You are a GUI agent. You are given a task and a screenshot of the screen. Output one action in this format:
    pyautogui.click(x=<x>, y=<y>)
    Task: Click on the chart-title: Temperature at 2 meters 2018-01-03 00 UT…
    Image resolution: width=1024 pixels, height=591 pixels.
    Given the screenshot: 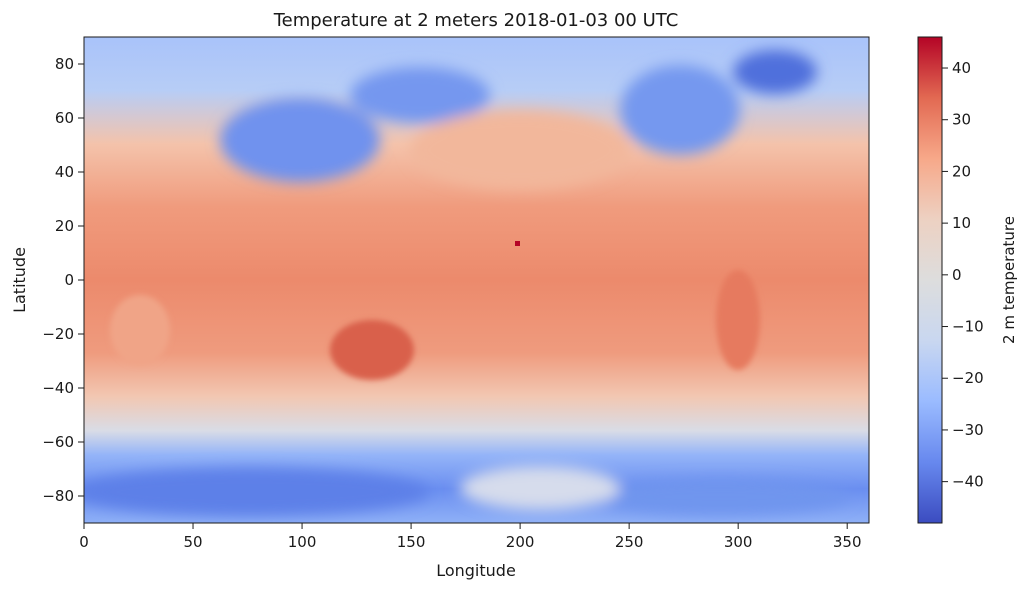 What is the action you would take?
    pyautogui.click(x=476, y=20)
    